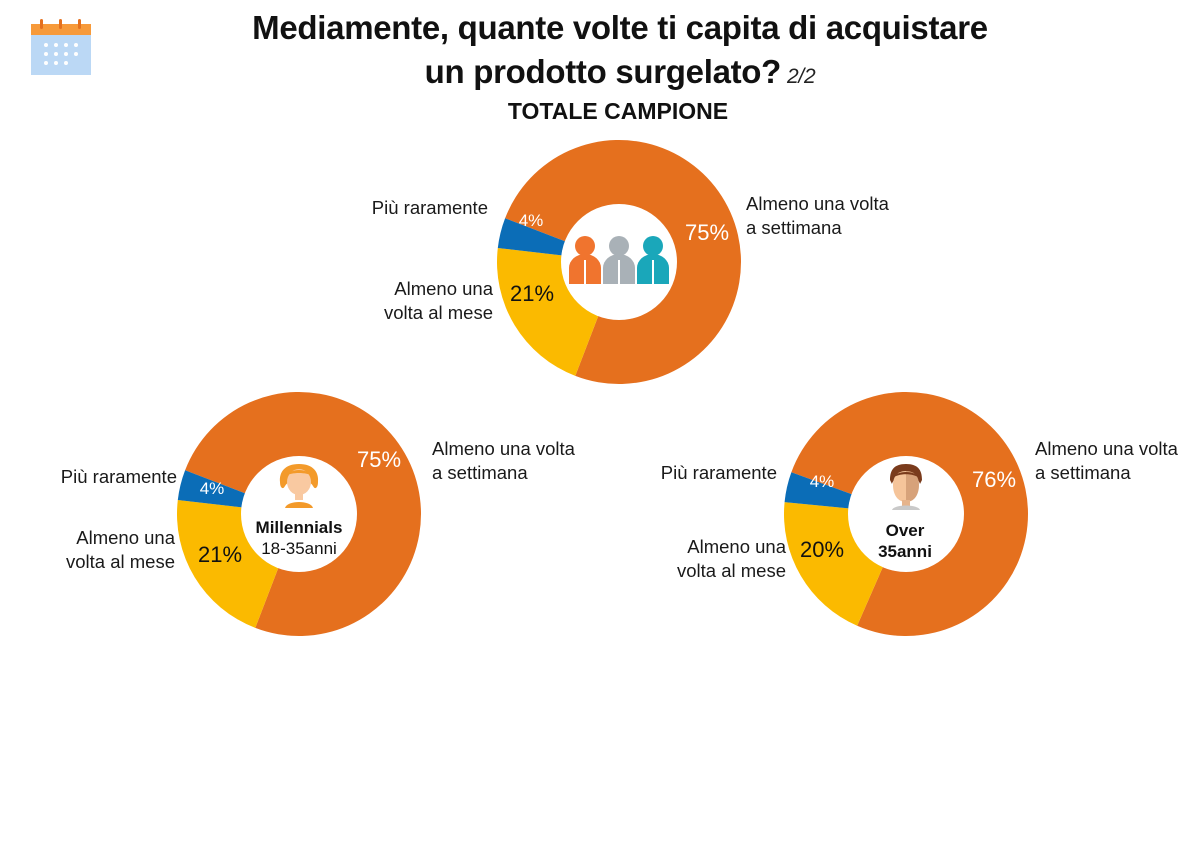 The width and height of the screenshot is (1200, 850). I want to click on label-rarely-millennials: Più raramente, so click(98, 477).